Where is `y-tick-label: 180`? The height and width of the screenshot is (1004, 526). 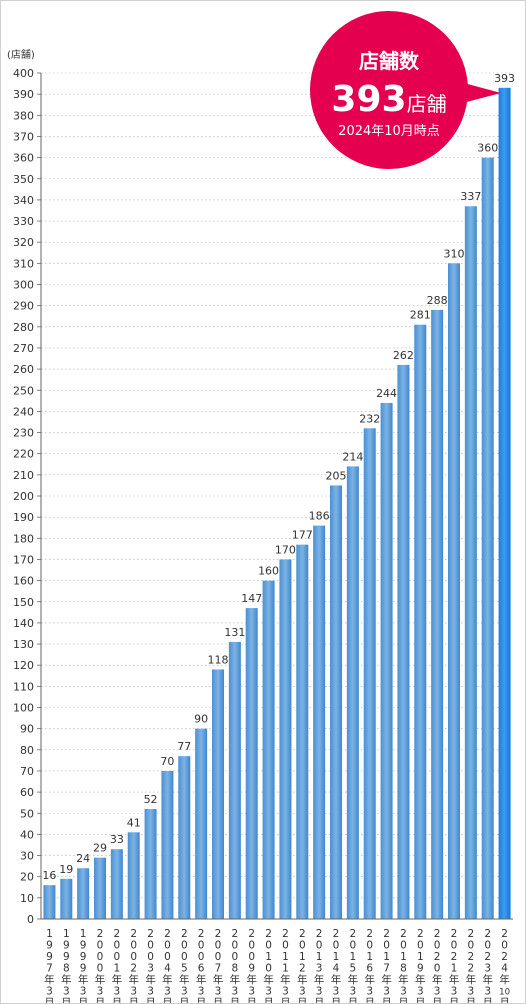 y-tick-label: 180 is located at coordinates (23, 538).